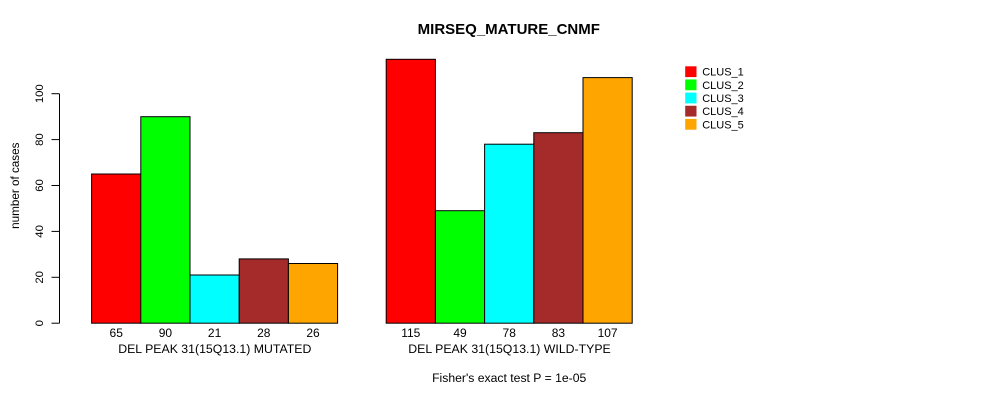 Image resolution: width=990 pixels, height=400 pixels. I want to click on svg-text: 28, so click(264, 333).